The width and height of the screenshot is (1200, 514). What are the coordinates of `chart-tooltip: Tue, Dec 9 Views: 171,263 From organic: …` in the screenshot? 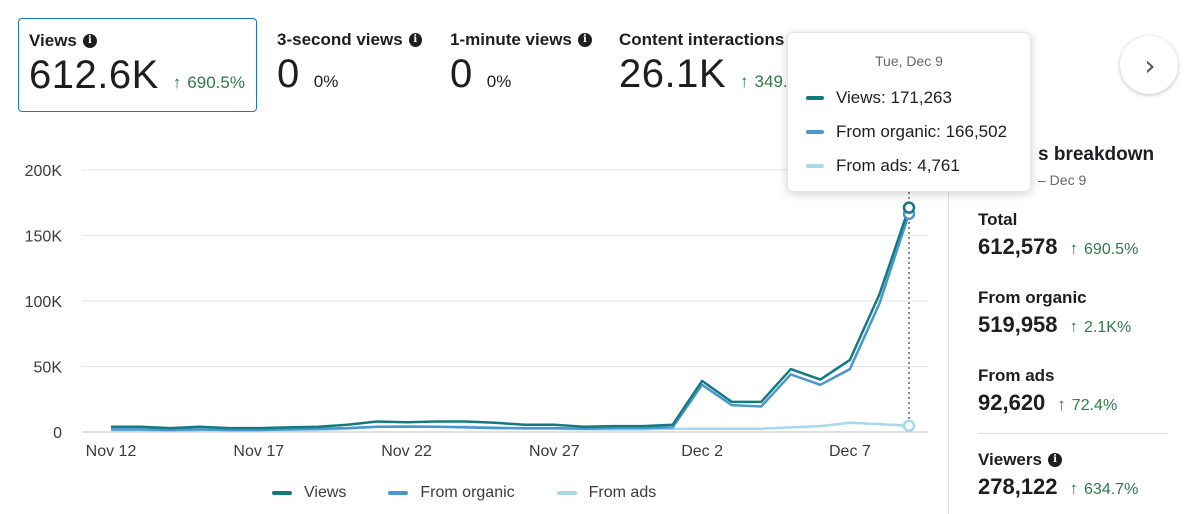 It's located at (909, 112).